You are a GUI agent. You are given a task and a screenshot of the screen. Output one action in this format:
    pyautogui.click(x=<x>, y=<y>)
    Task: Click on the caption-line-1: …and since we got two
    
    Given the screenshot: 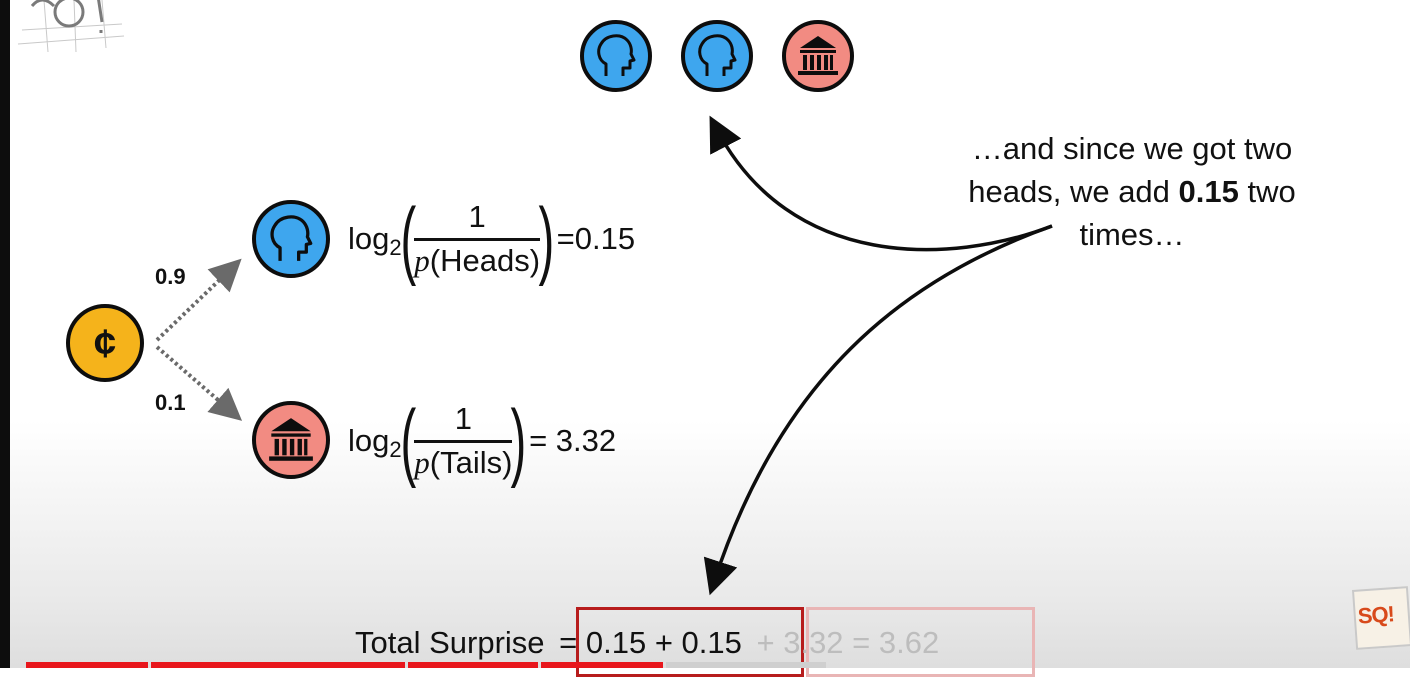 What is the action you would take?
    pyautogui.click(x=1132, y=148)
    